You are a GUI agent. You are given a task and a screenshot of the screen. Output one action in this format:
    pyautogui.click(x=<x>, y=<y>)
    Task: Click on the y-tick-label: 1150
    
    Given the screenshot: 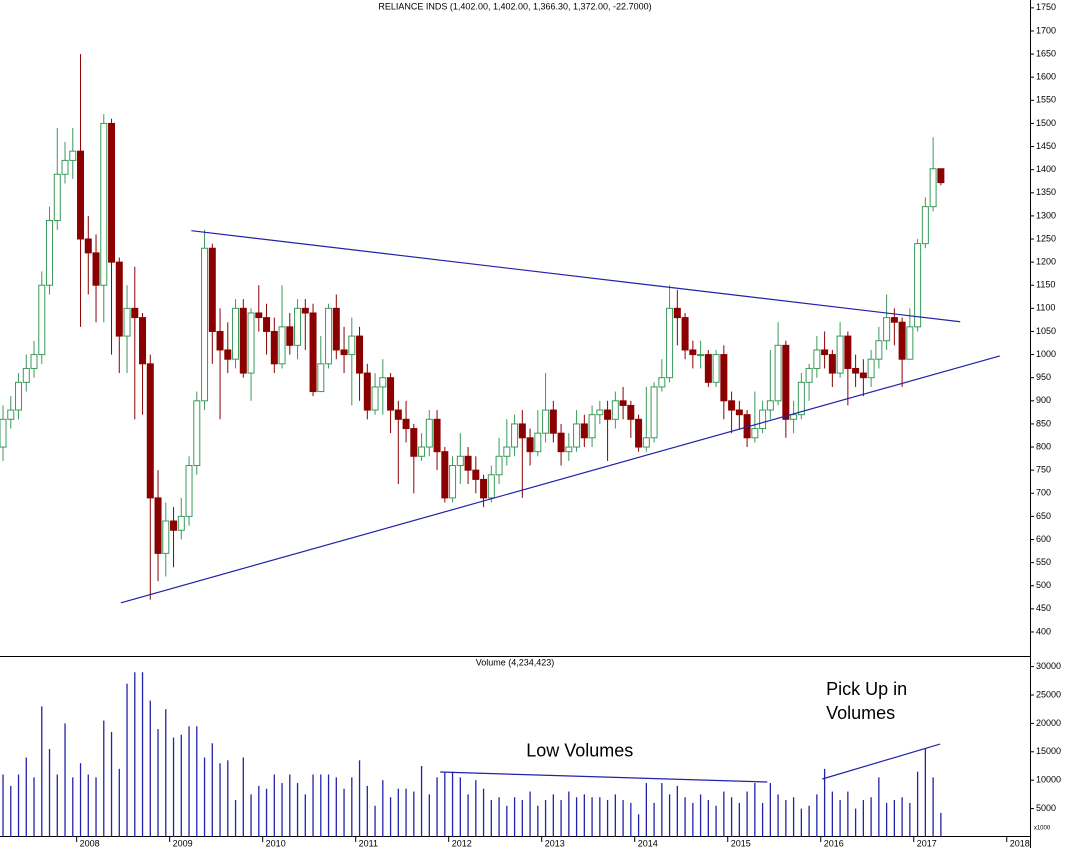 What is the action you would take?
    pyautogui.click(x=1045, y=285)
    